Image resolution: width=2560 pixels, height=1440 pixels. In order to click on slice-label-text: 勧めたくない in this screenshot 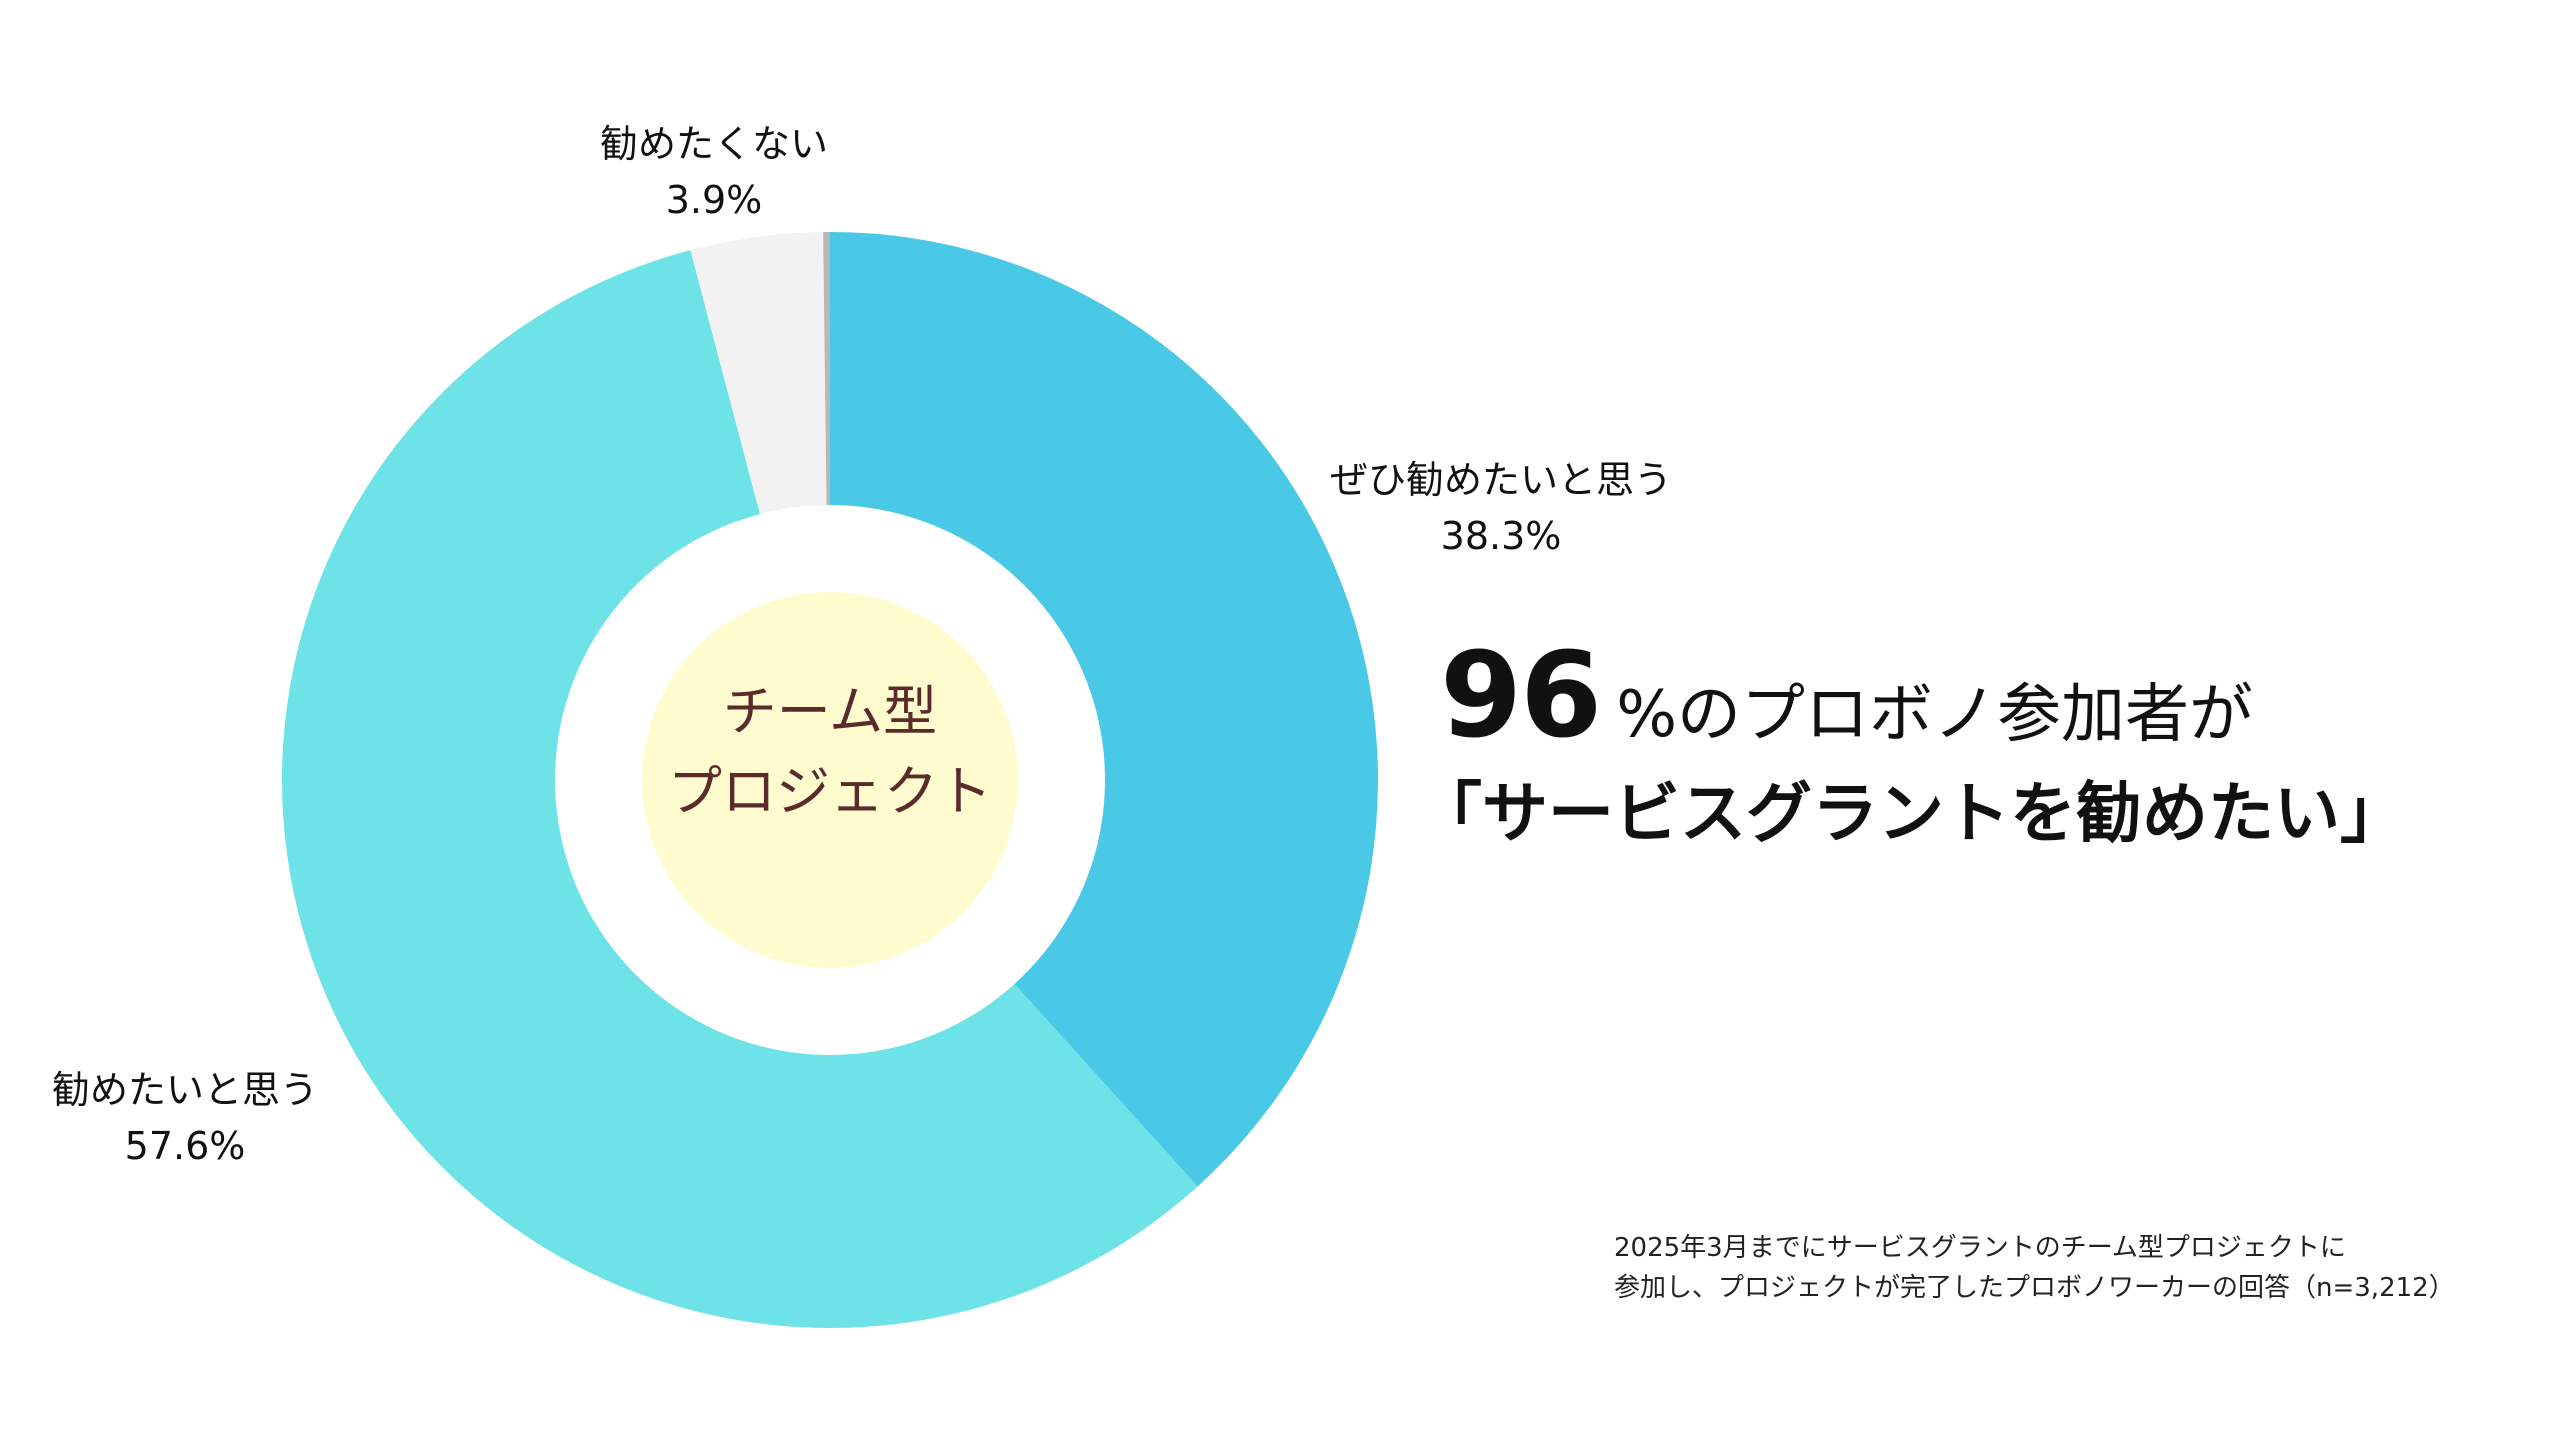, I will do `click(714, 144)`.